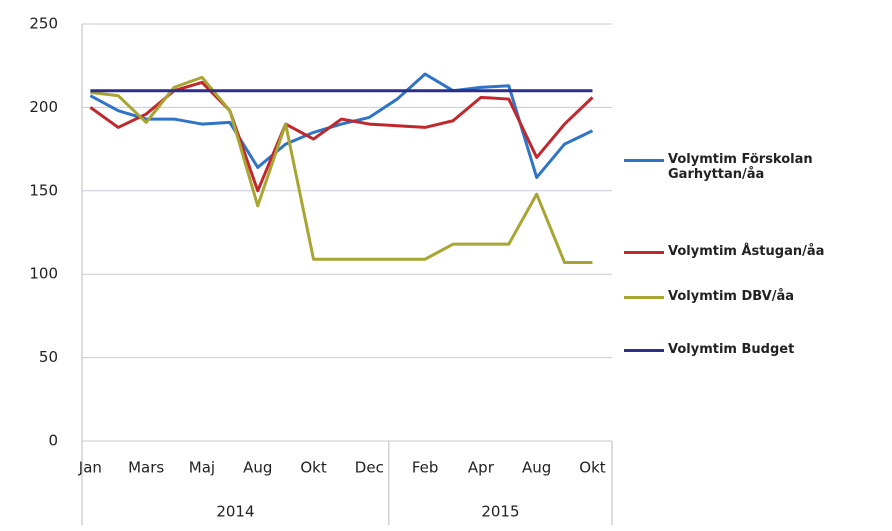 The image size is (892, 531). Describe the element at coordinates (341, 125) in the screenshot. I see `series-line` at that location.